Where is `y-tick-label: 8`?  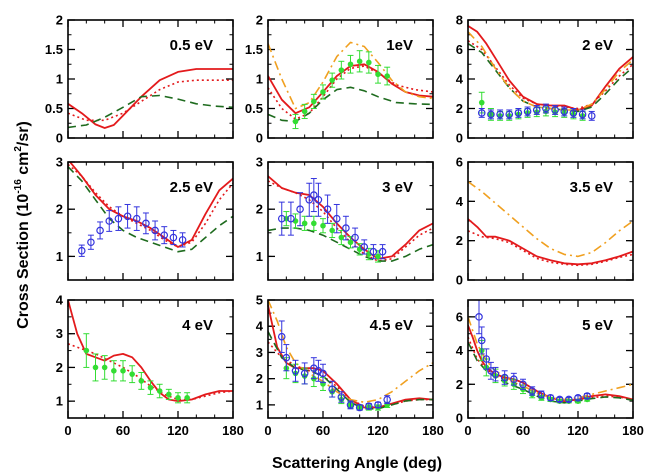
y-tick-label: 8 is located at coordinates (459, 20).